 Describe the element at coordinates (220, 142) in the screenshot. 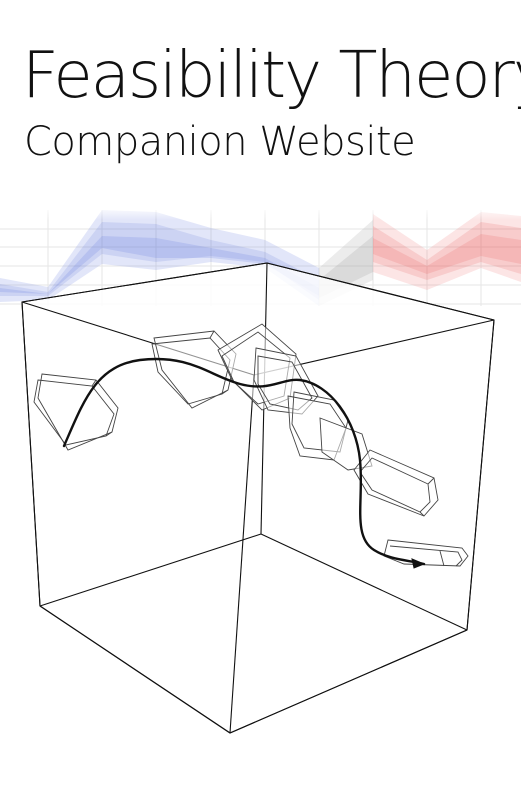

I see `book-subtitle: Companion Website` at that location.